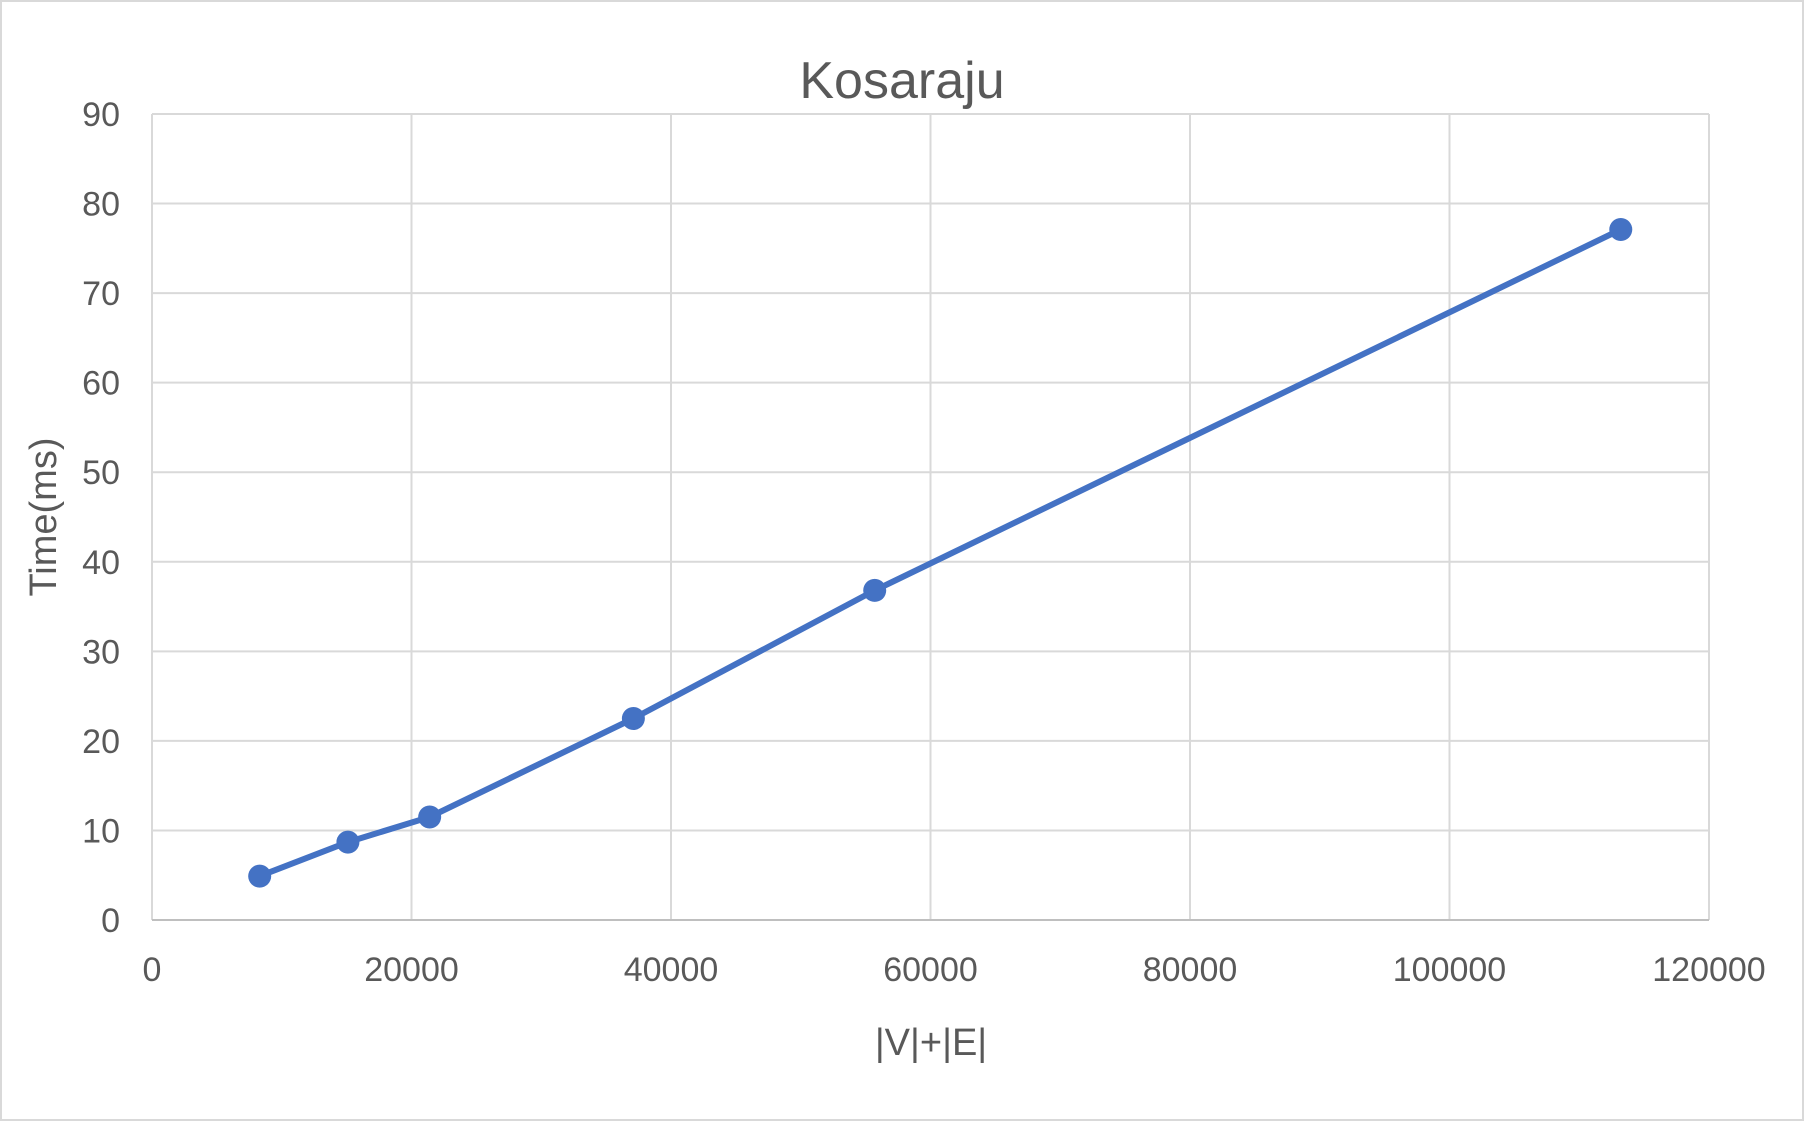 The image size is (1804, 1124). I want to click on y-tick-label: 20, so click(101, 742).